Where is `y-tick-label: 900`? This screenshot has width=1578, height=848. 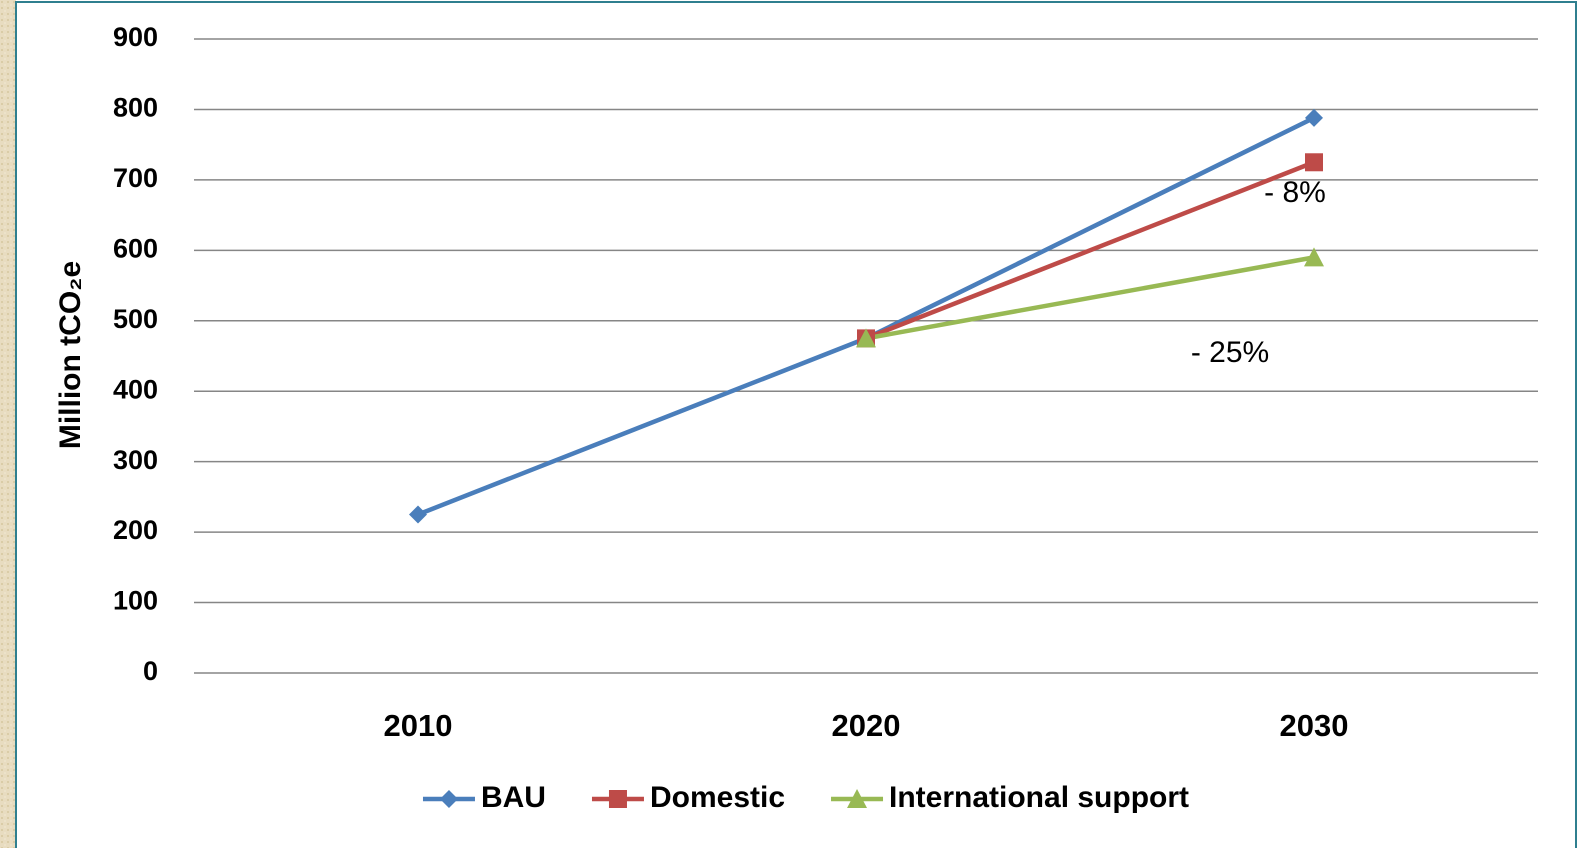 y-tick-label: 900 is located at coordinates (135, 37).